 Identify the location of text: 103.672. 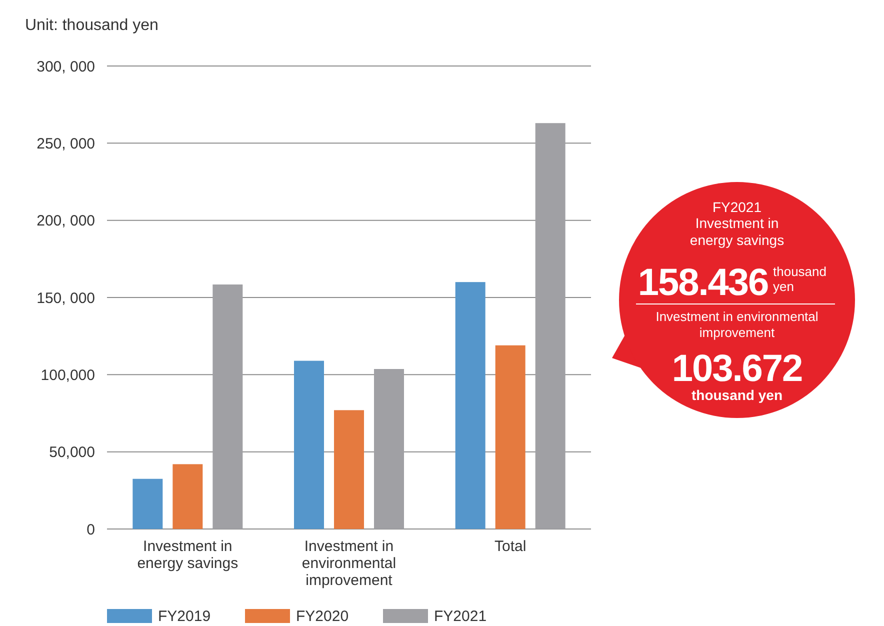
(737, 369).